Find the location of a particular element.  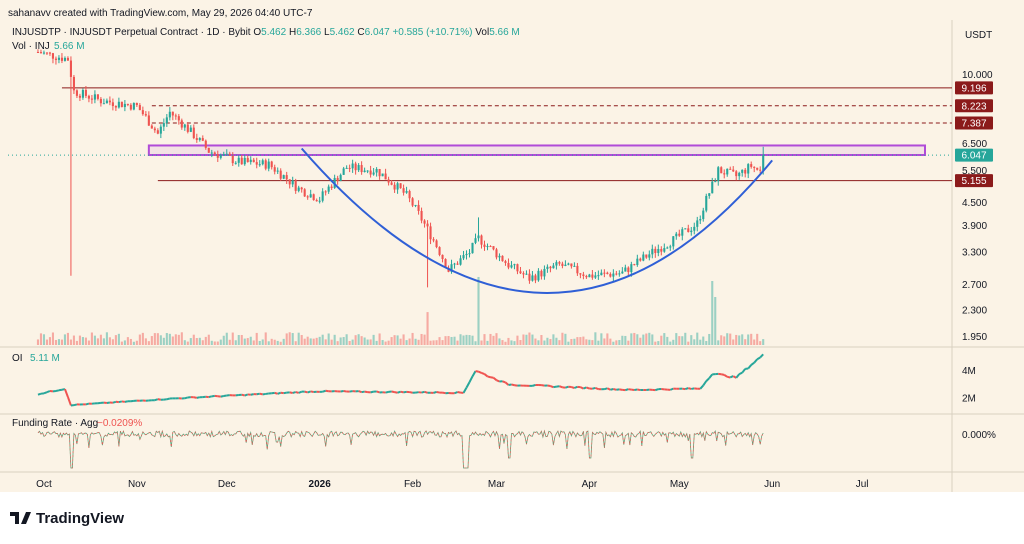

funding-value: −0.0209% is located at coordinates (119, 423).